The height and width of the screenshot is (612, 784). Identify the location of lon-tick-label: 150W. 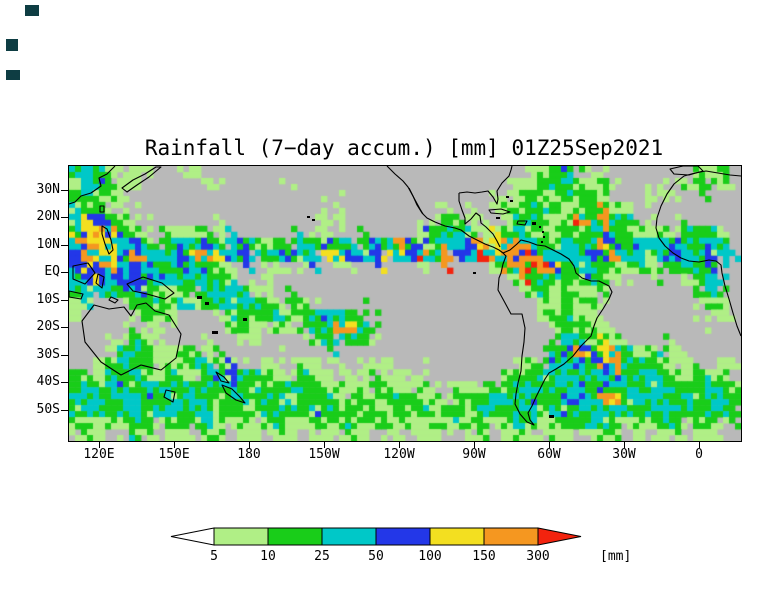
(324, 454).